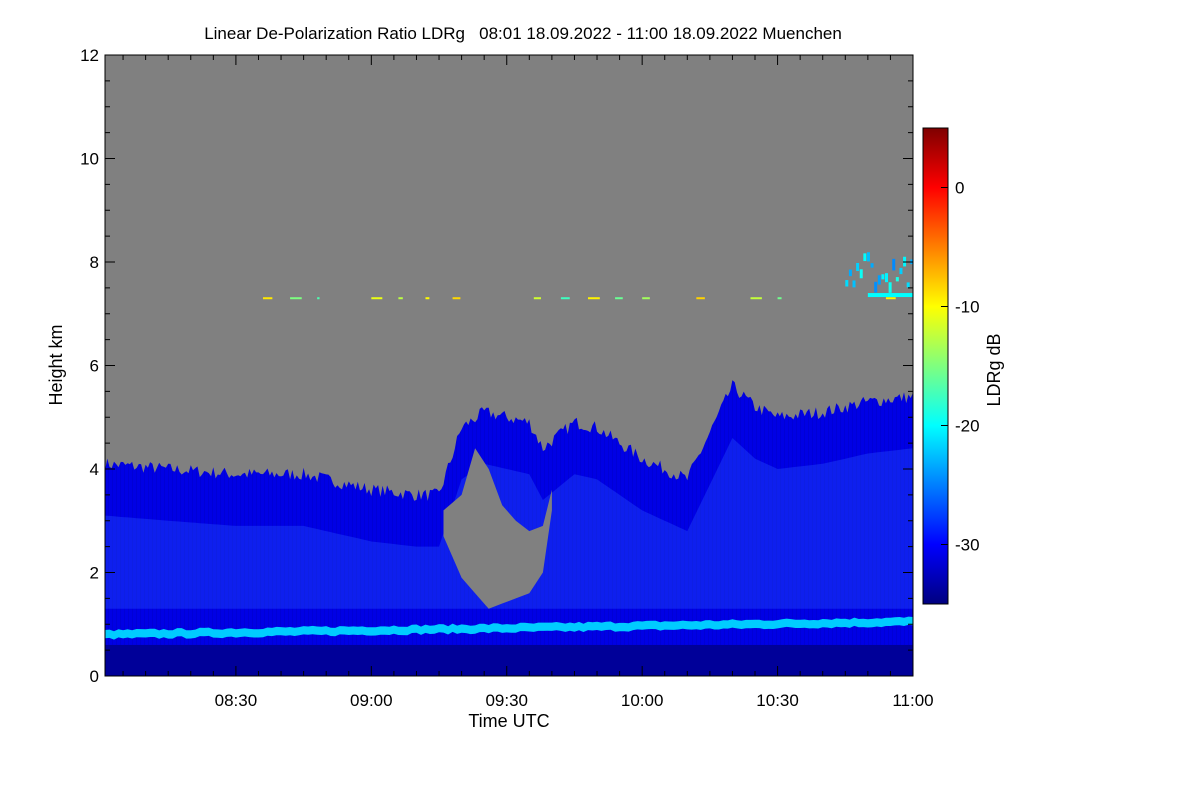 The width and height of the screenshot is (1200, 800). I want to click on colorbar: 0 -10 -20 -30 LDRg dB, so click(963, 366).